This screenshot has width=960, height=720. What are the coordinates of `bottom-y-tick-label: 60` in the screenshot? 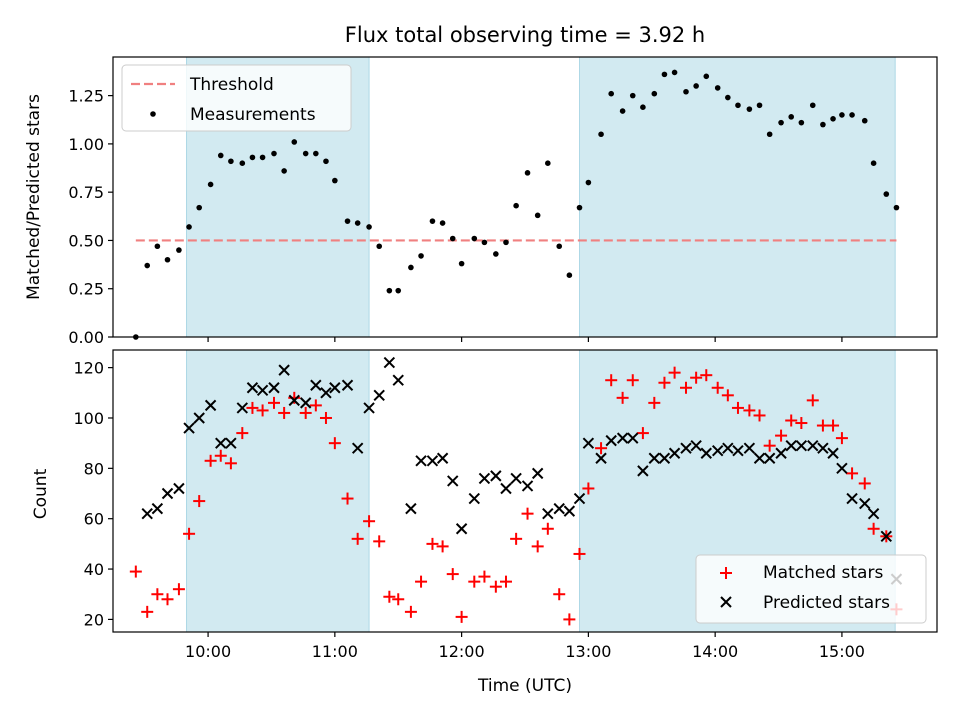 It's located at (94, 519).